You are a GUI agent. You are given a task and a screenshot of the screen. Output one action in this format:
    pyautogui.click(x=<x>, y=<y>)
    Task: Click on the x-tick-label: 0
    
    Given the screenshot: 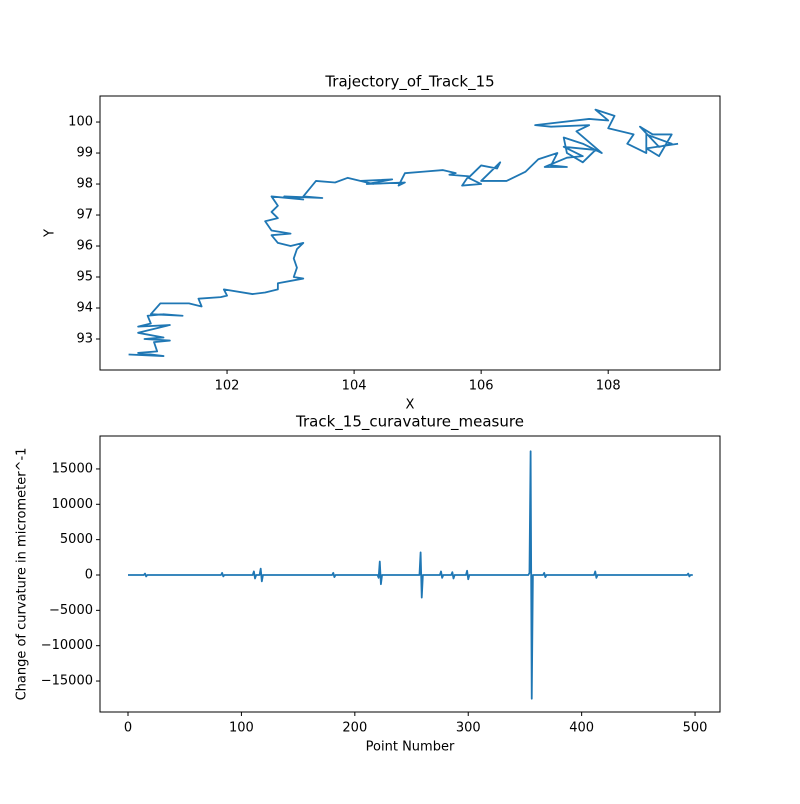 What is the action you would take?
    pyautogui.click(x=128, y=728)
    